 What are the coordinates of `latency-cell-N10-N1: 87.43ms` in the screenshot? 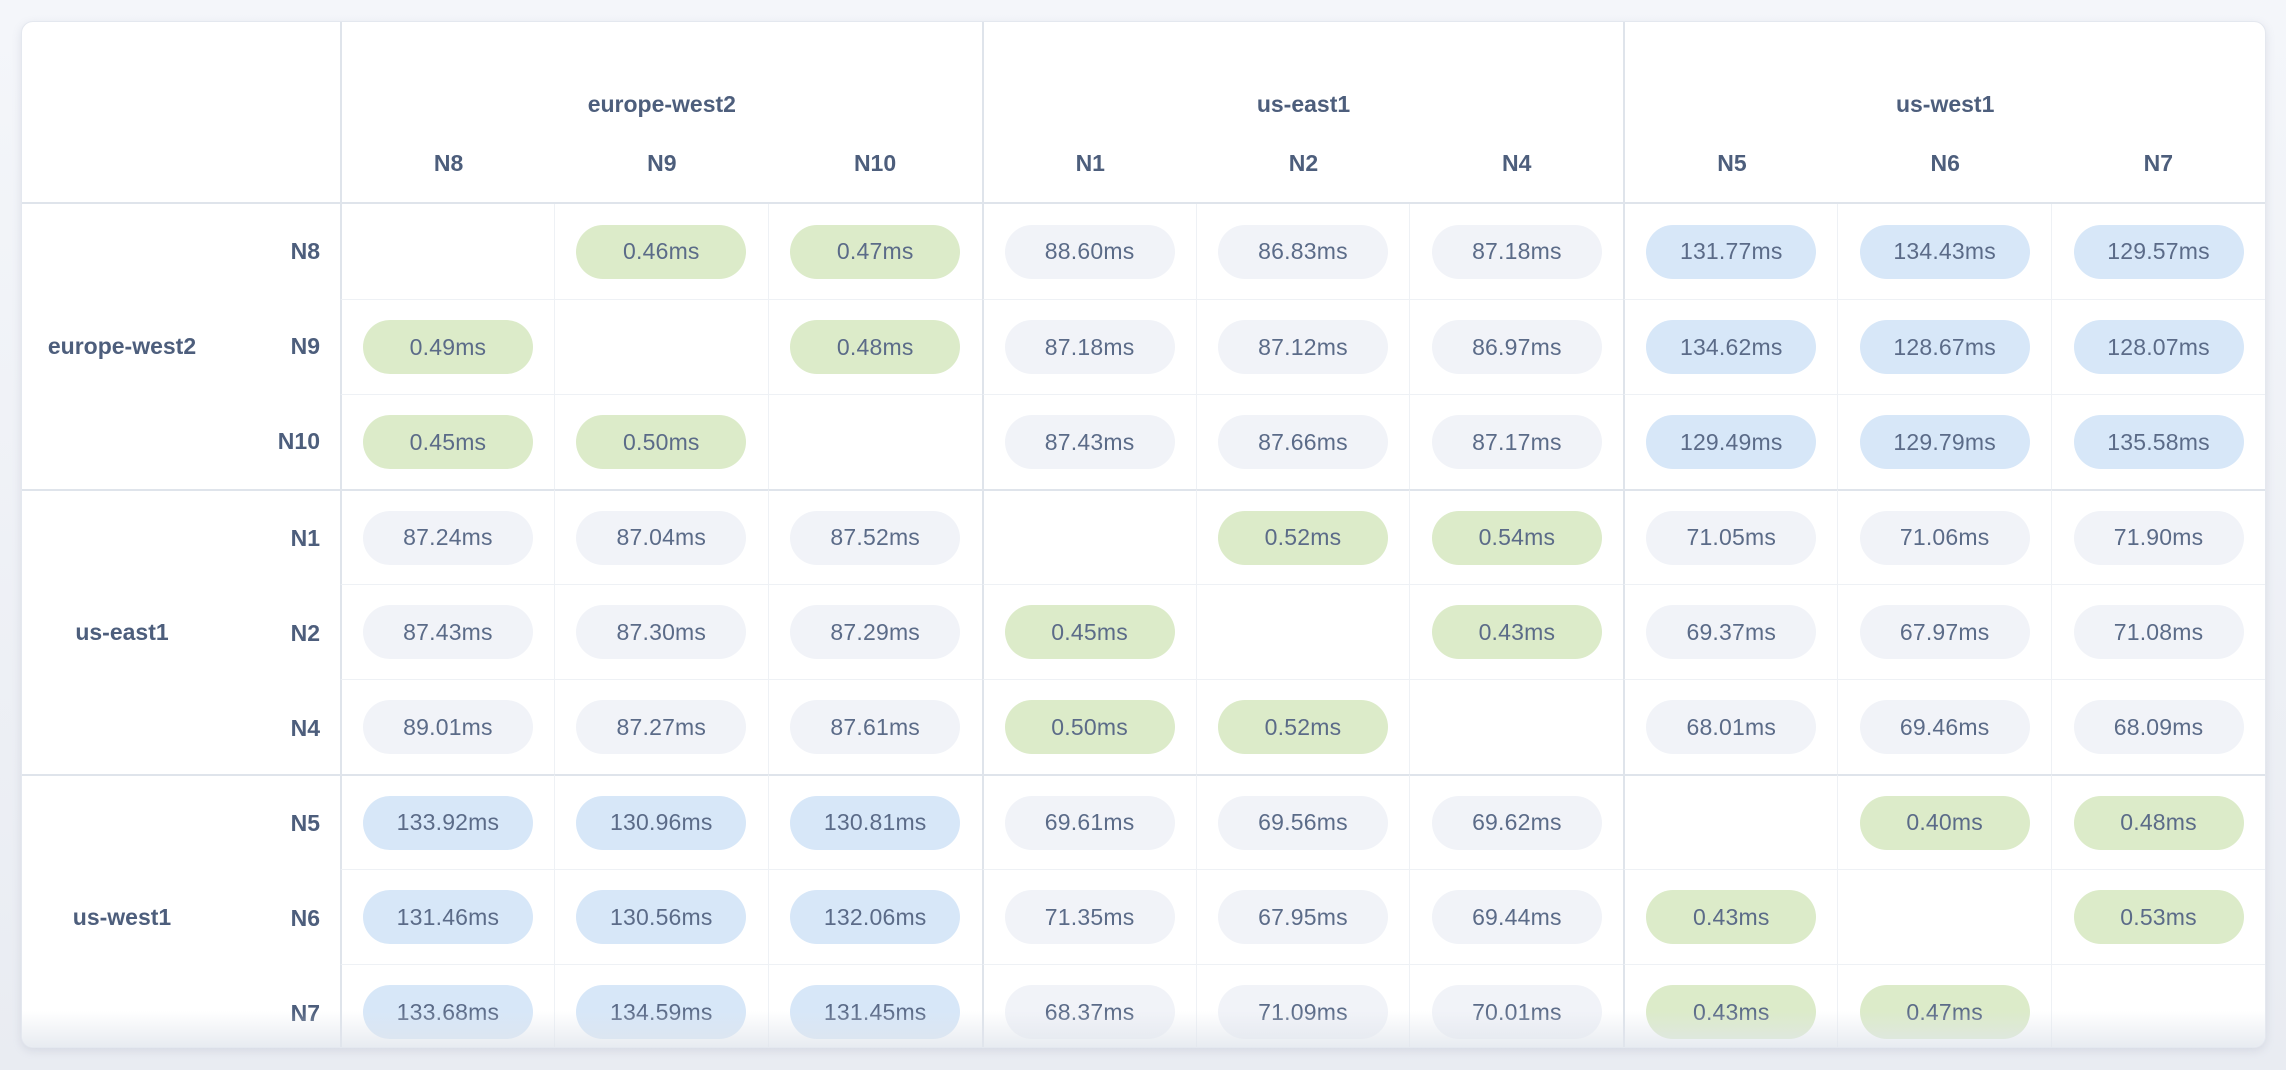 It's located at (1088, 441).